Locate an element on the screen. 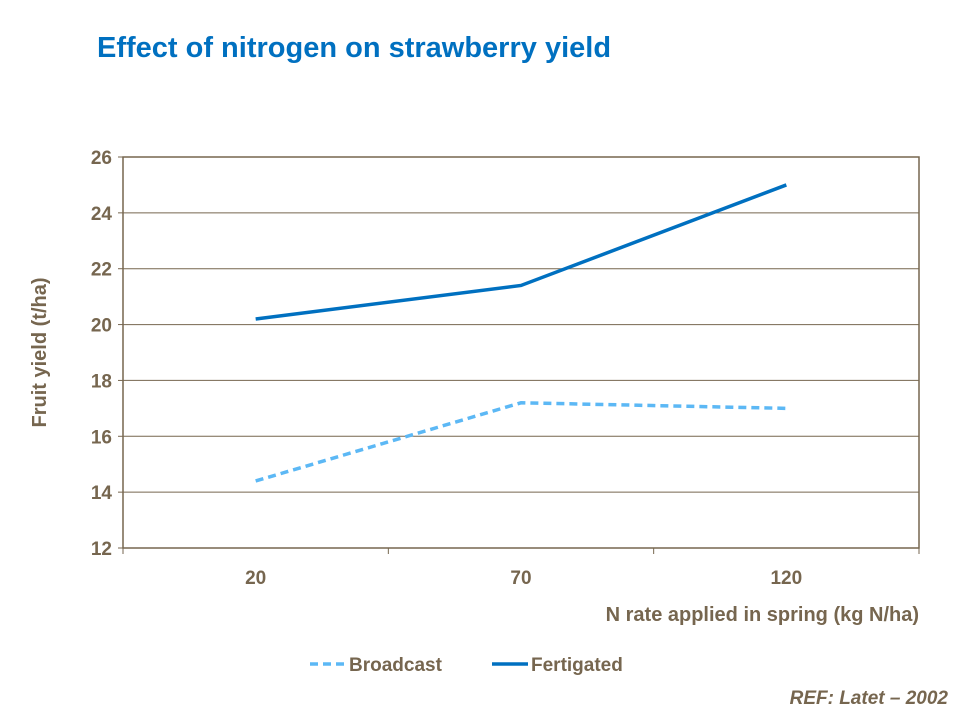 This screenshot has height=720, width=960. y-tick-label: 18 is located at coordinates (101, 381).